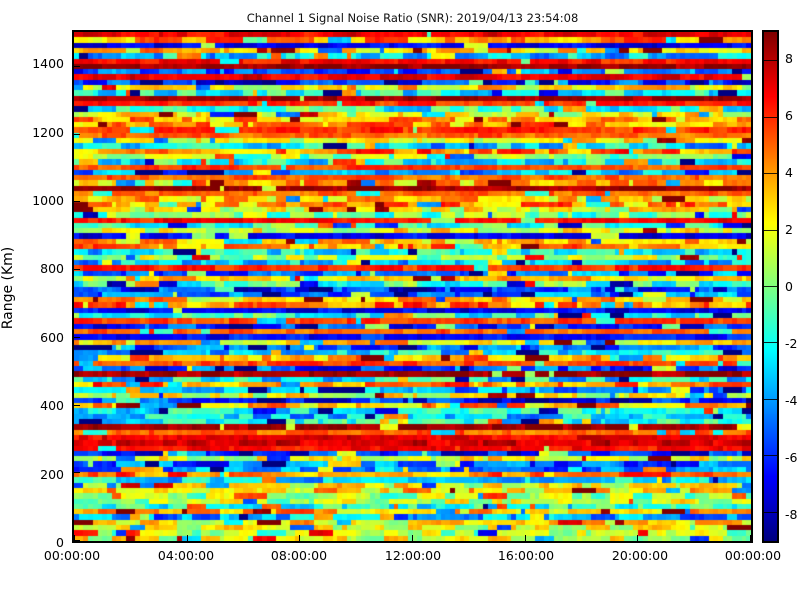 This screenshot has height=600, width=800. What do you see at coordinates (789, 58) in the screenshot?
I see `colorbar-tick-label: 8` at bounding box center [789, 58].